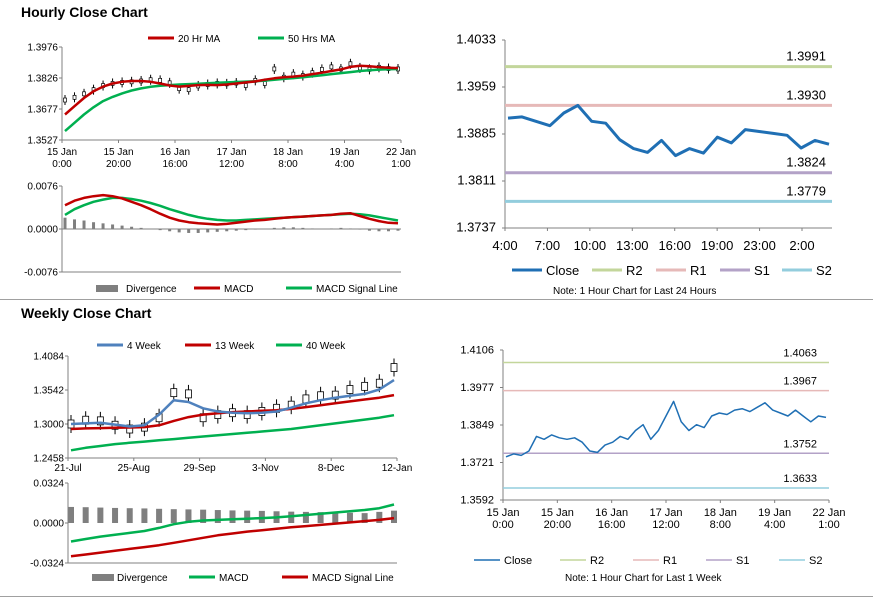  What do you see at coordinates (668, 130) in the screenshot?
I see `hourly-levels-close-line` at bounding box center [668, 130].